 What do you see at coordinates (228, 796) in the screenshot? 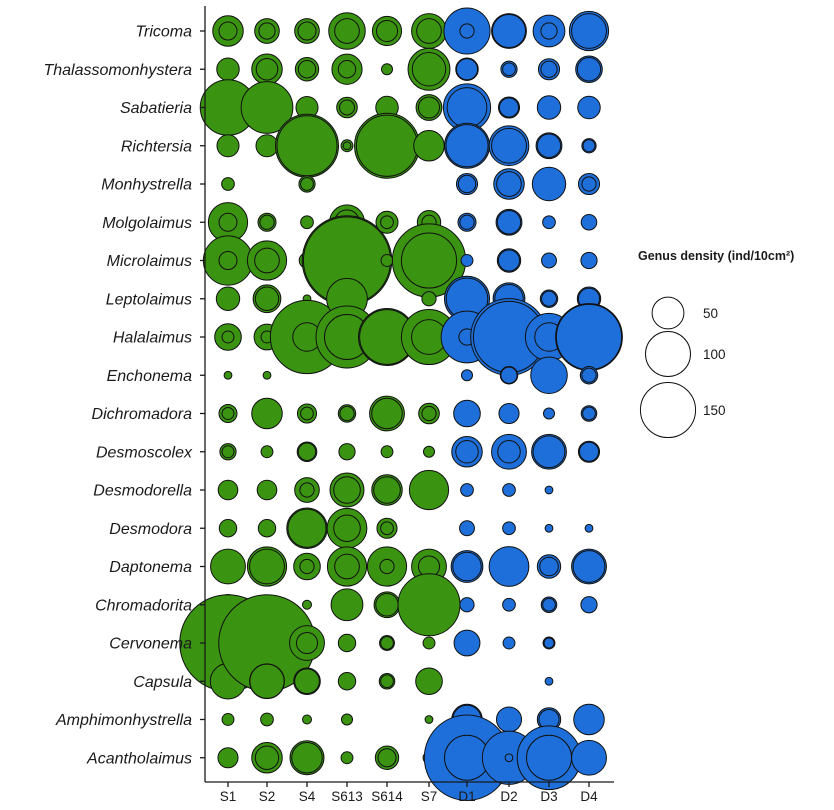
I see `site-label: S1` at bounding box center [228, 796].